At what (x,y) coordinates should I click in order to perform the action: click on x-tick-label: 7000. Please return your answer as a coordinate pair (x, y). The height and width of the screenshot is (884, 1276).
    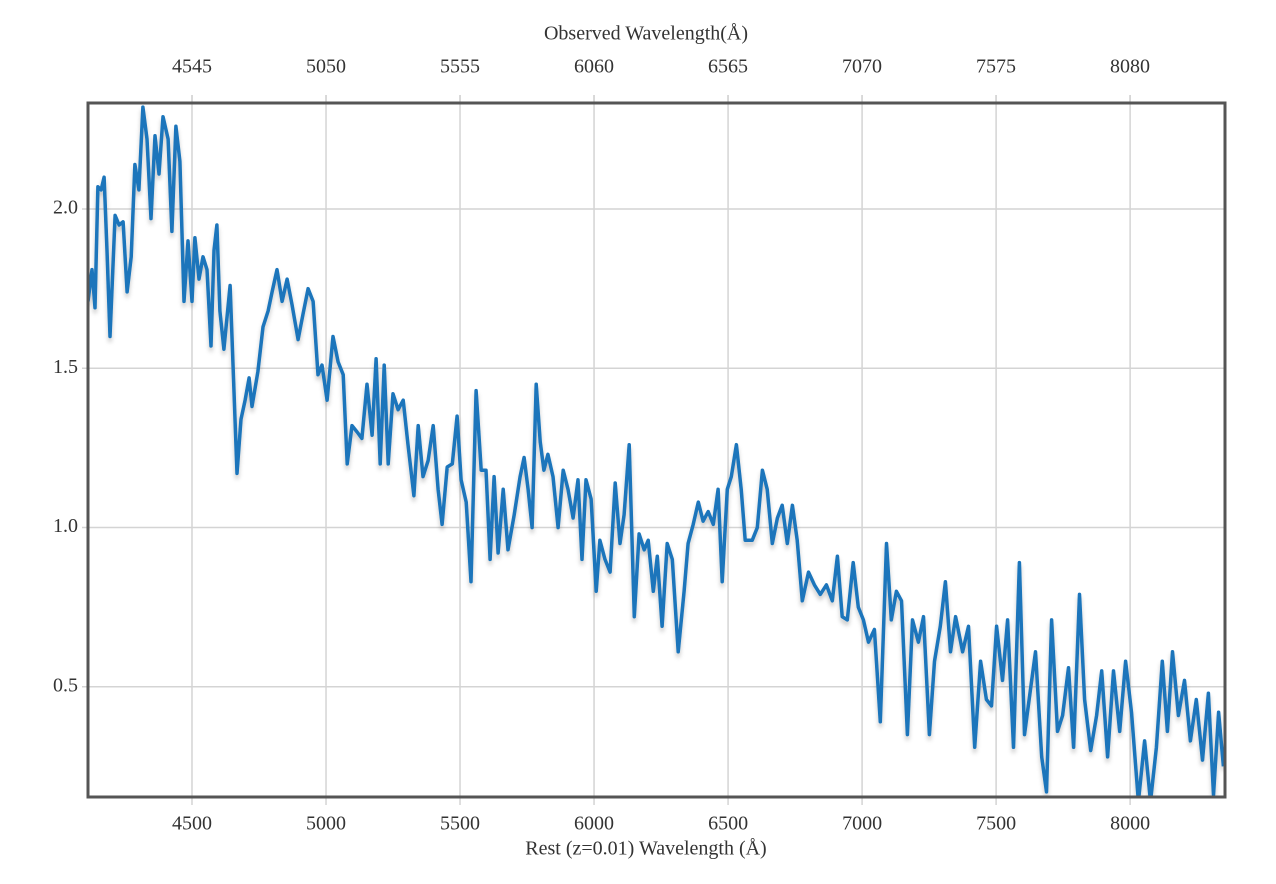
    Looking at the image, I should click on (862, 824).